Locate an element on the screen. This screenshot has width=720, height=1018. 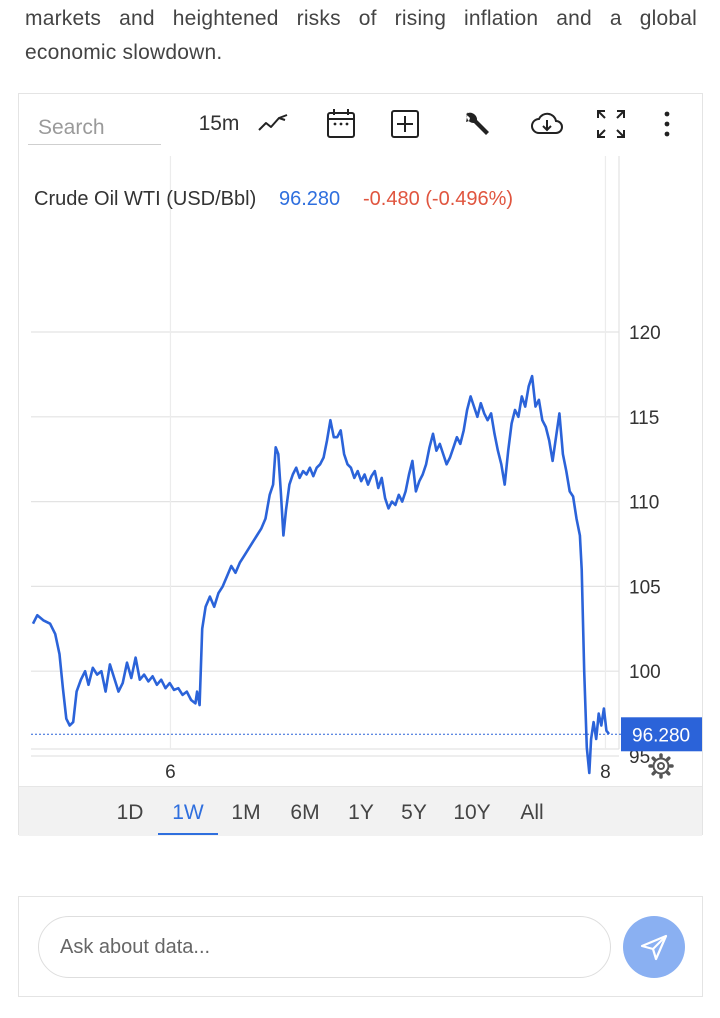
chart-toolbar: 15m is located at coordinates (360, 125).